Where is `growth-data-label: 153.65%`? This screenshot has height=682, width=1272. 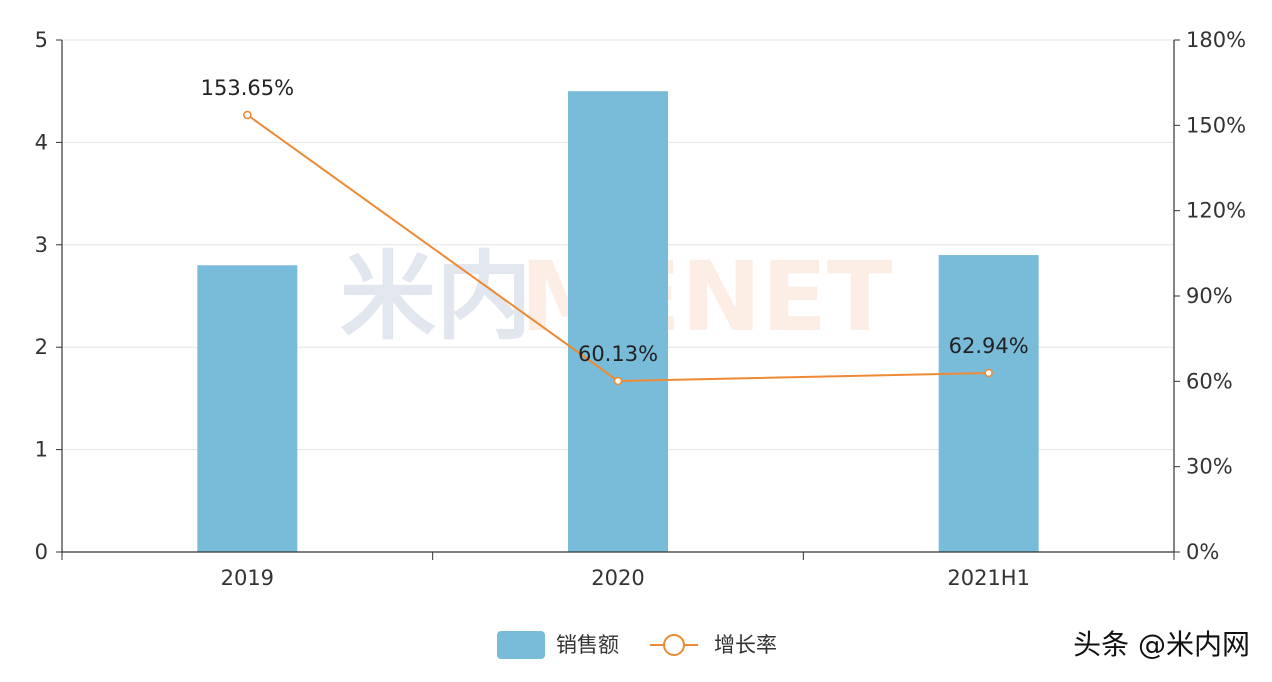
growth-data-label: 153.65% is located at coordinates (247, 88).